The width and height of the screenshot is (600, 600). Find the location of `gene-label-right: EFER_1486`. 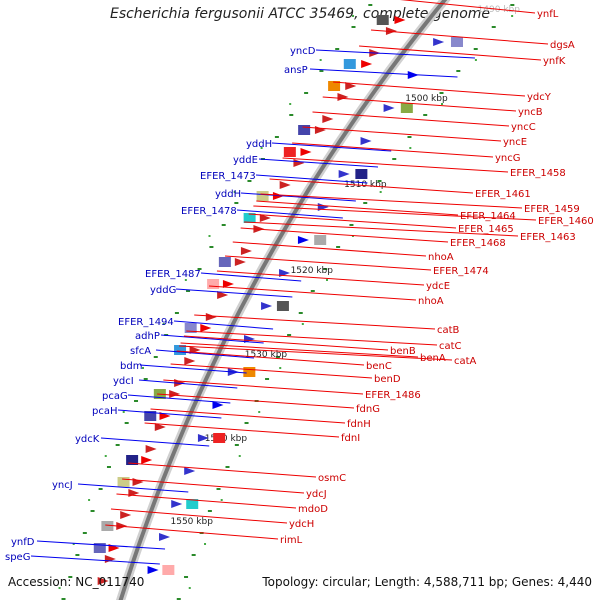

gene-label-right: EFER_1486 is located at coordinates (393, 395).